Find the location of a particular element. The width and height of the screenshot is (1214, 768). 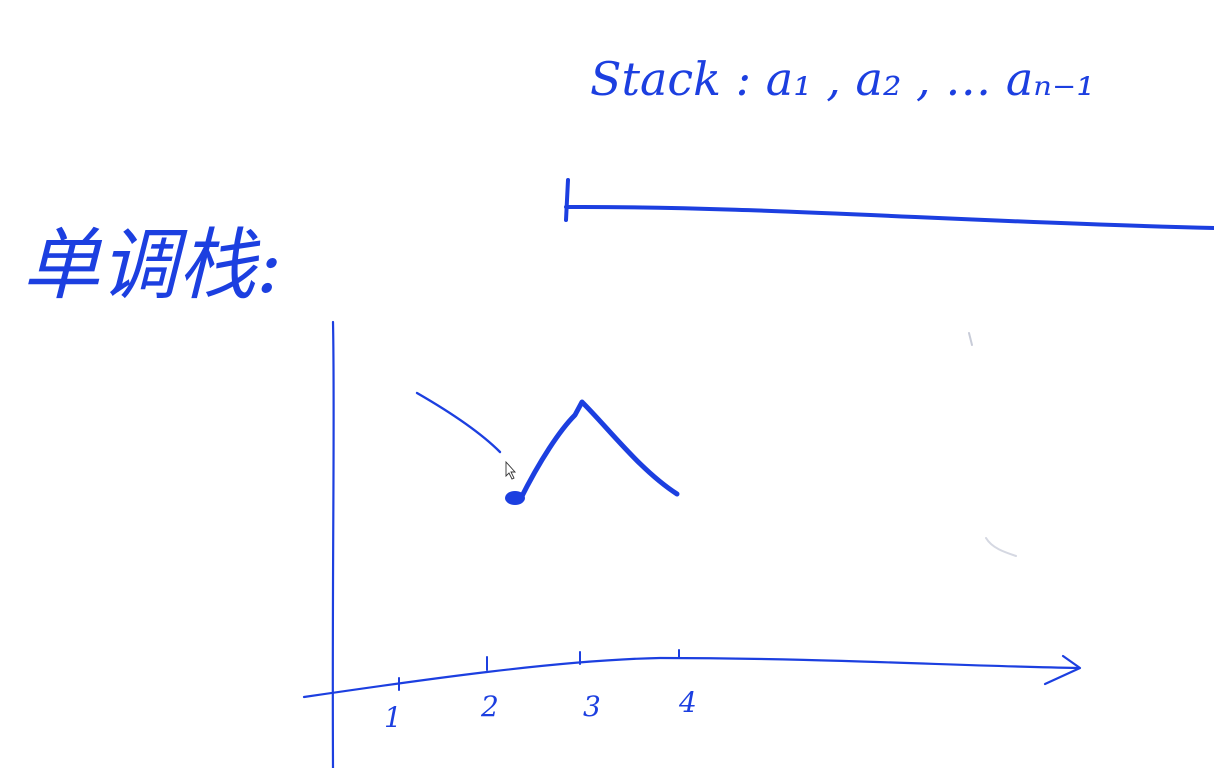

sketch-line-thick is located at coordinates (598, 451).